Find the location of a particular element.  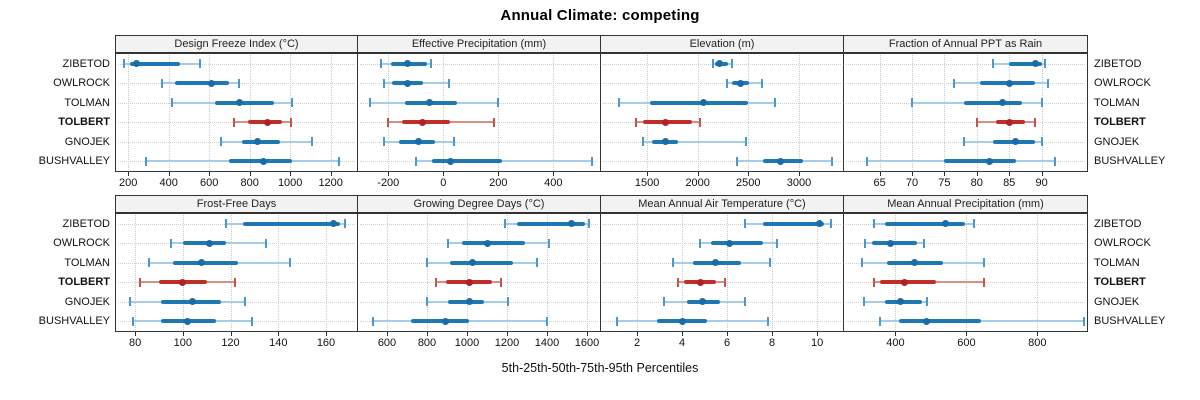

station-label: BUSHVALLEY is located at coordinates (74, 321).